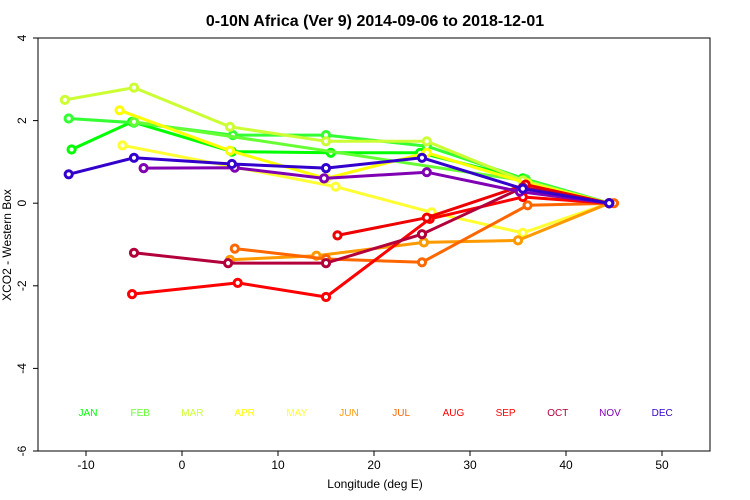 Image resolution: width=750 pixels, height=500 pixels. Describe the element at coordinates (374, 484) in the screenshot. I see `x-axis-label: Longitude (deg E)` at that location.